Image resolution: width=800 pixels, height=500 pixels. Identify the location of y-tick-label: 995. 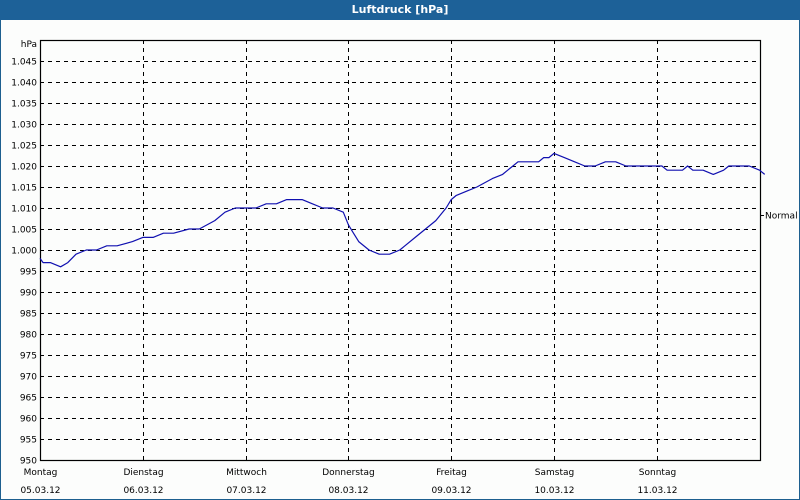
(28, 273).